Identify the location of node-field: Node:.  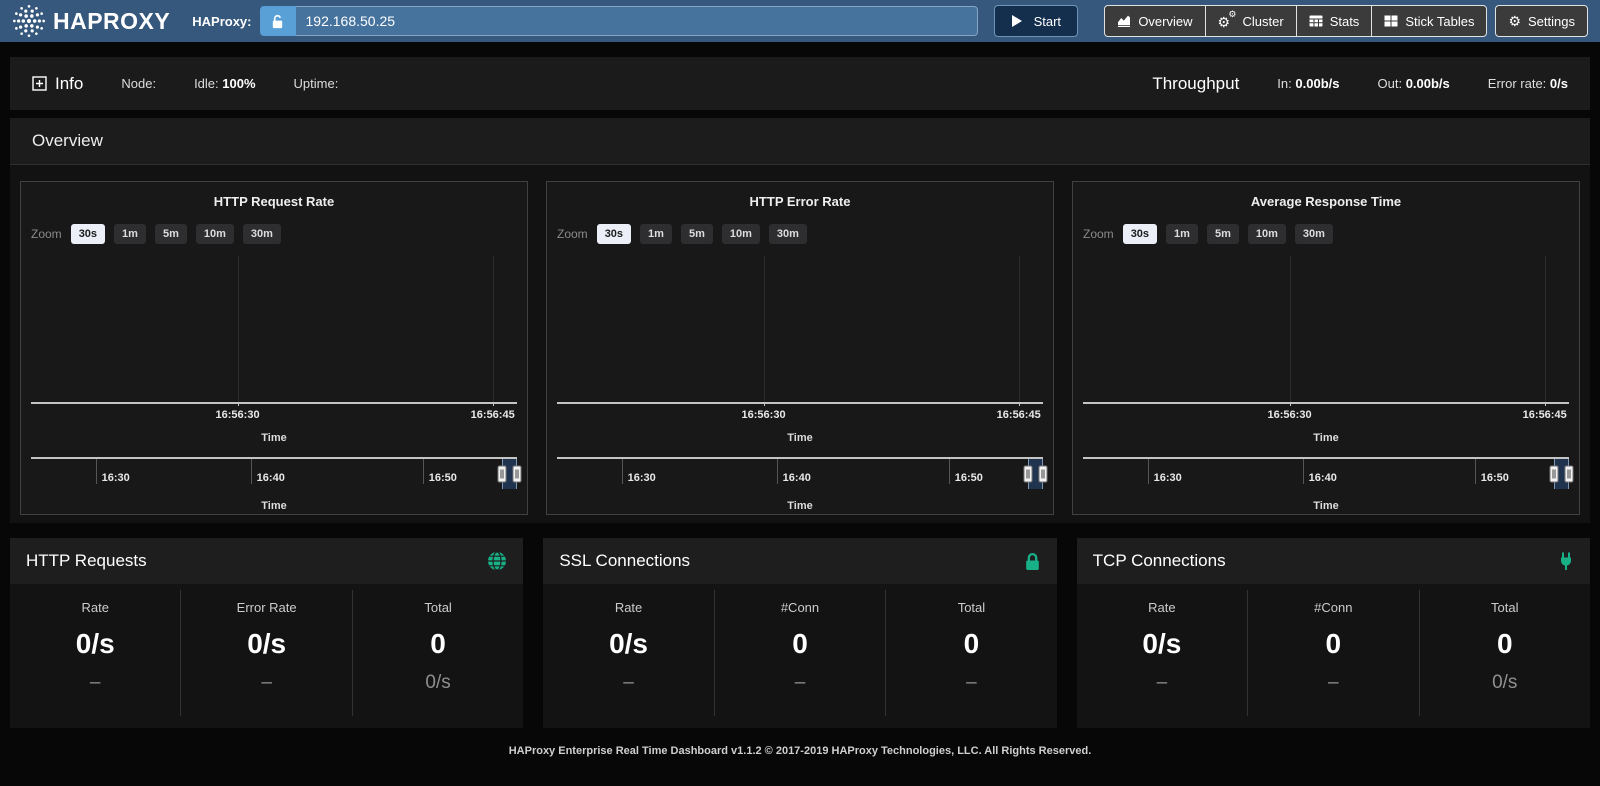
(138, 83).